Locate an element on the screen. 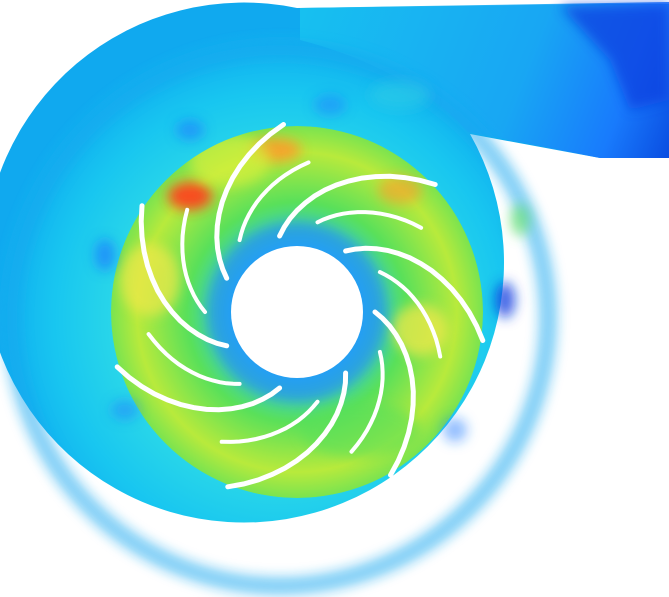 The height and width of the screenshot is (597, 669). green-zone-bottom is located at coordinates (360, 430).